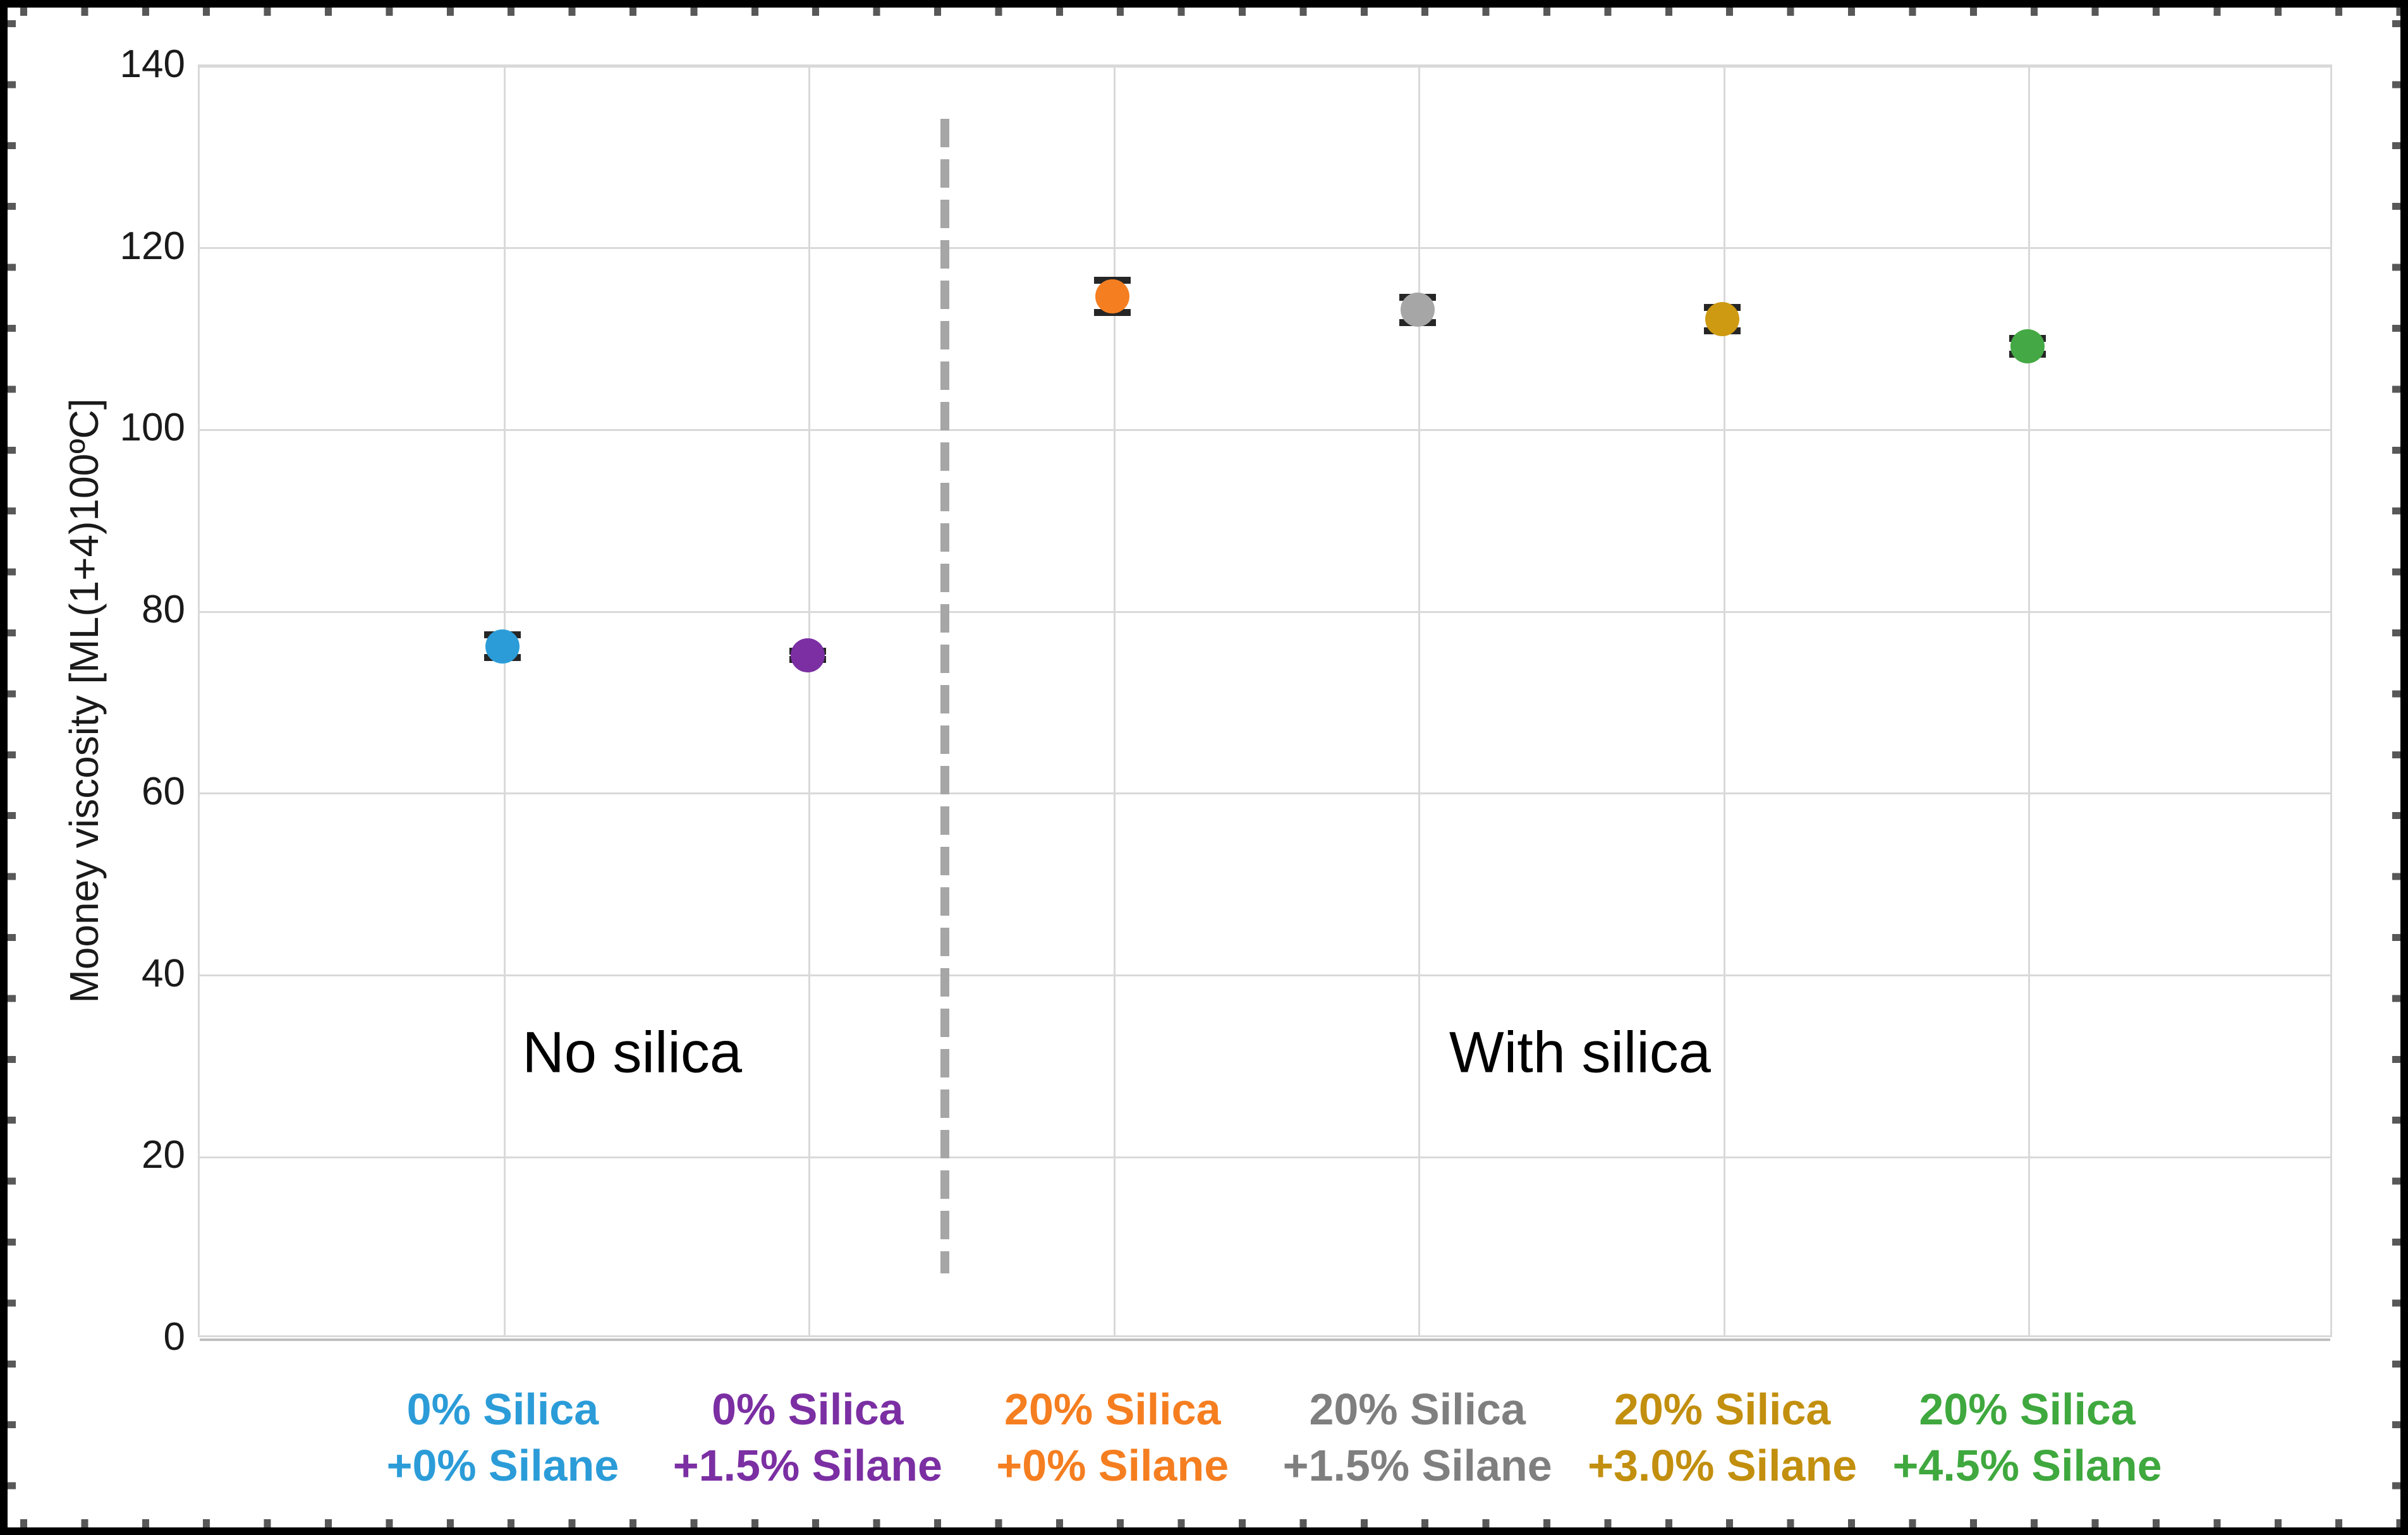 This screenshot has width=2408, height=1535. What do you see at coordinates (163, 1155) in the screenshot?
I see `y-axis-tick-label: 20` at bounding box center [163, 1155].